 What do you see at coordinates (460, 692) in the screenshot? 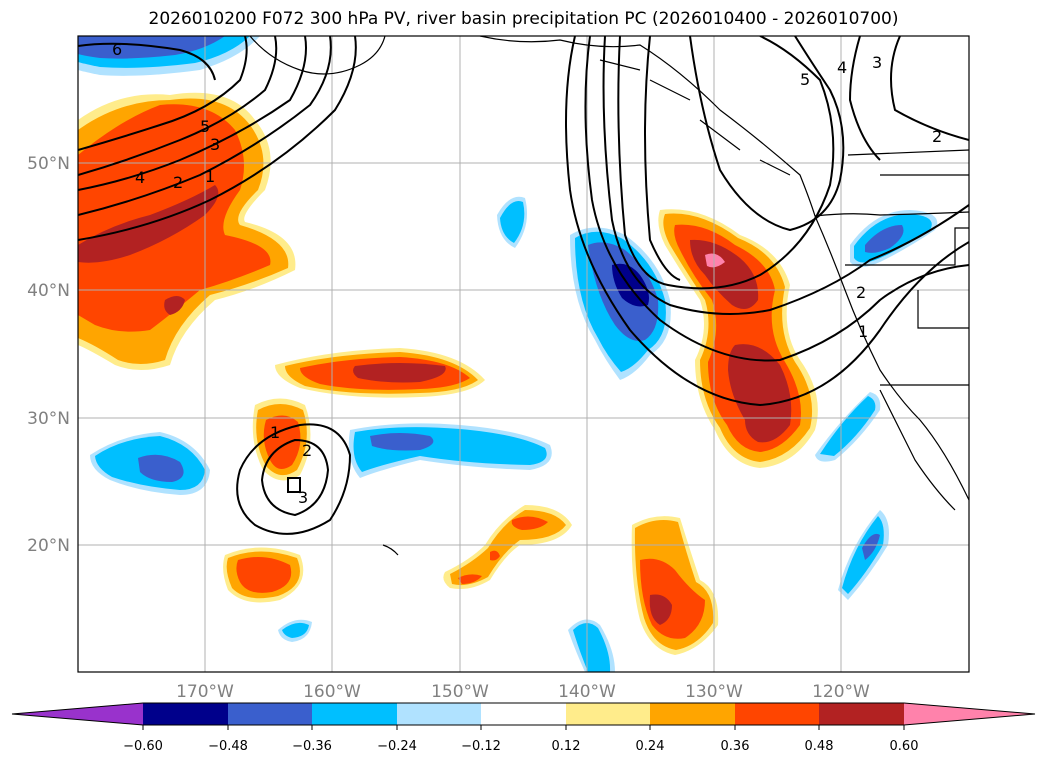
I see `lon-label: 150°W` at bounding box center [460, 692].